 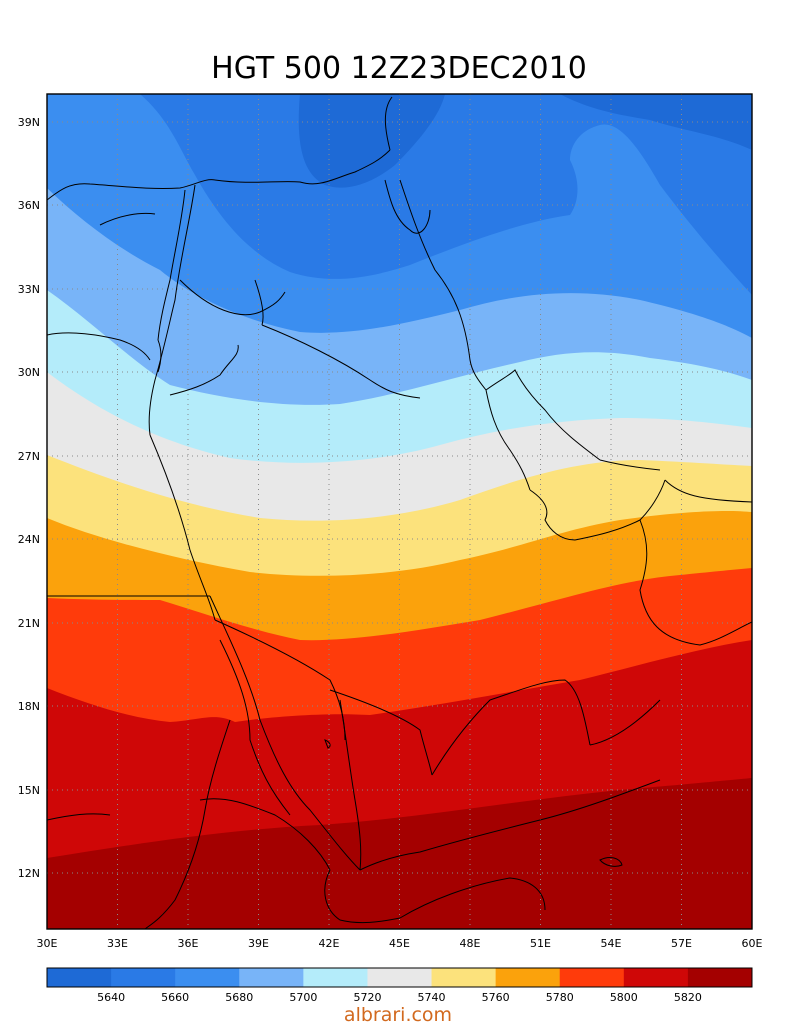 What do you see at coordinates (29, 498) in the screenshot?
I see `lat-tick-labels: 39N 36N 33N 30N 27N 24N 21N 18N 15N 12N` at bounding box center [29, 498].